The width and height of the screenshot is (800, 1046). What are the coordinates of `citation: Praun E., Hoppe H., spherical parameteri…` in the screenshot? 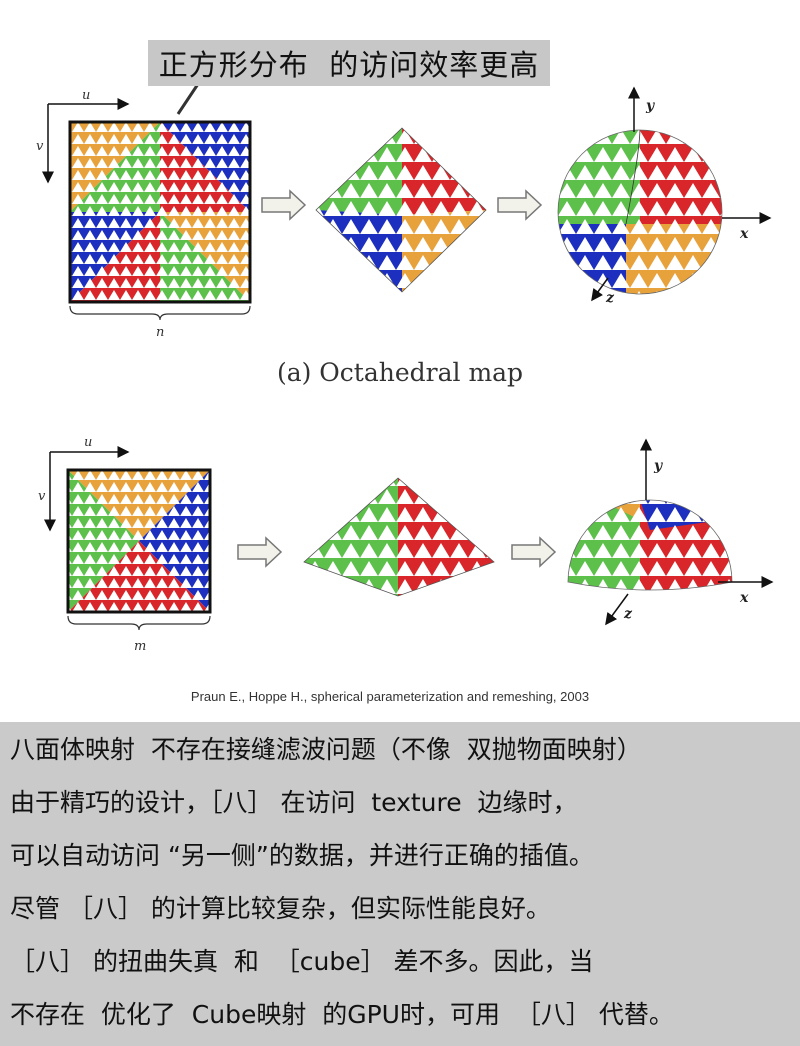 It's located at (390, 696).